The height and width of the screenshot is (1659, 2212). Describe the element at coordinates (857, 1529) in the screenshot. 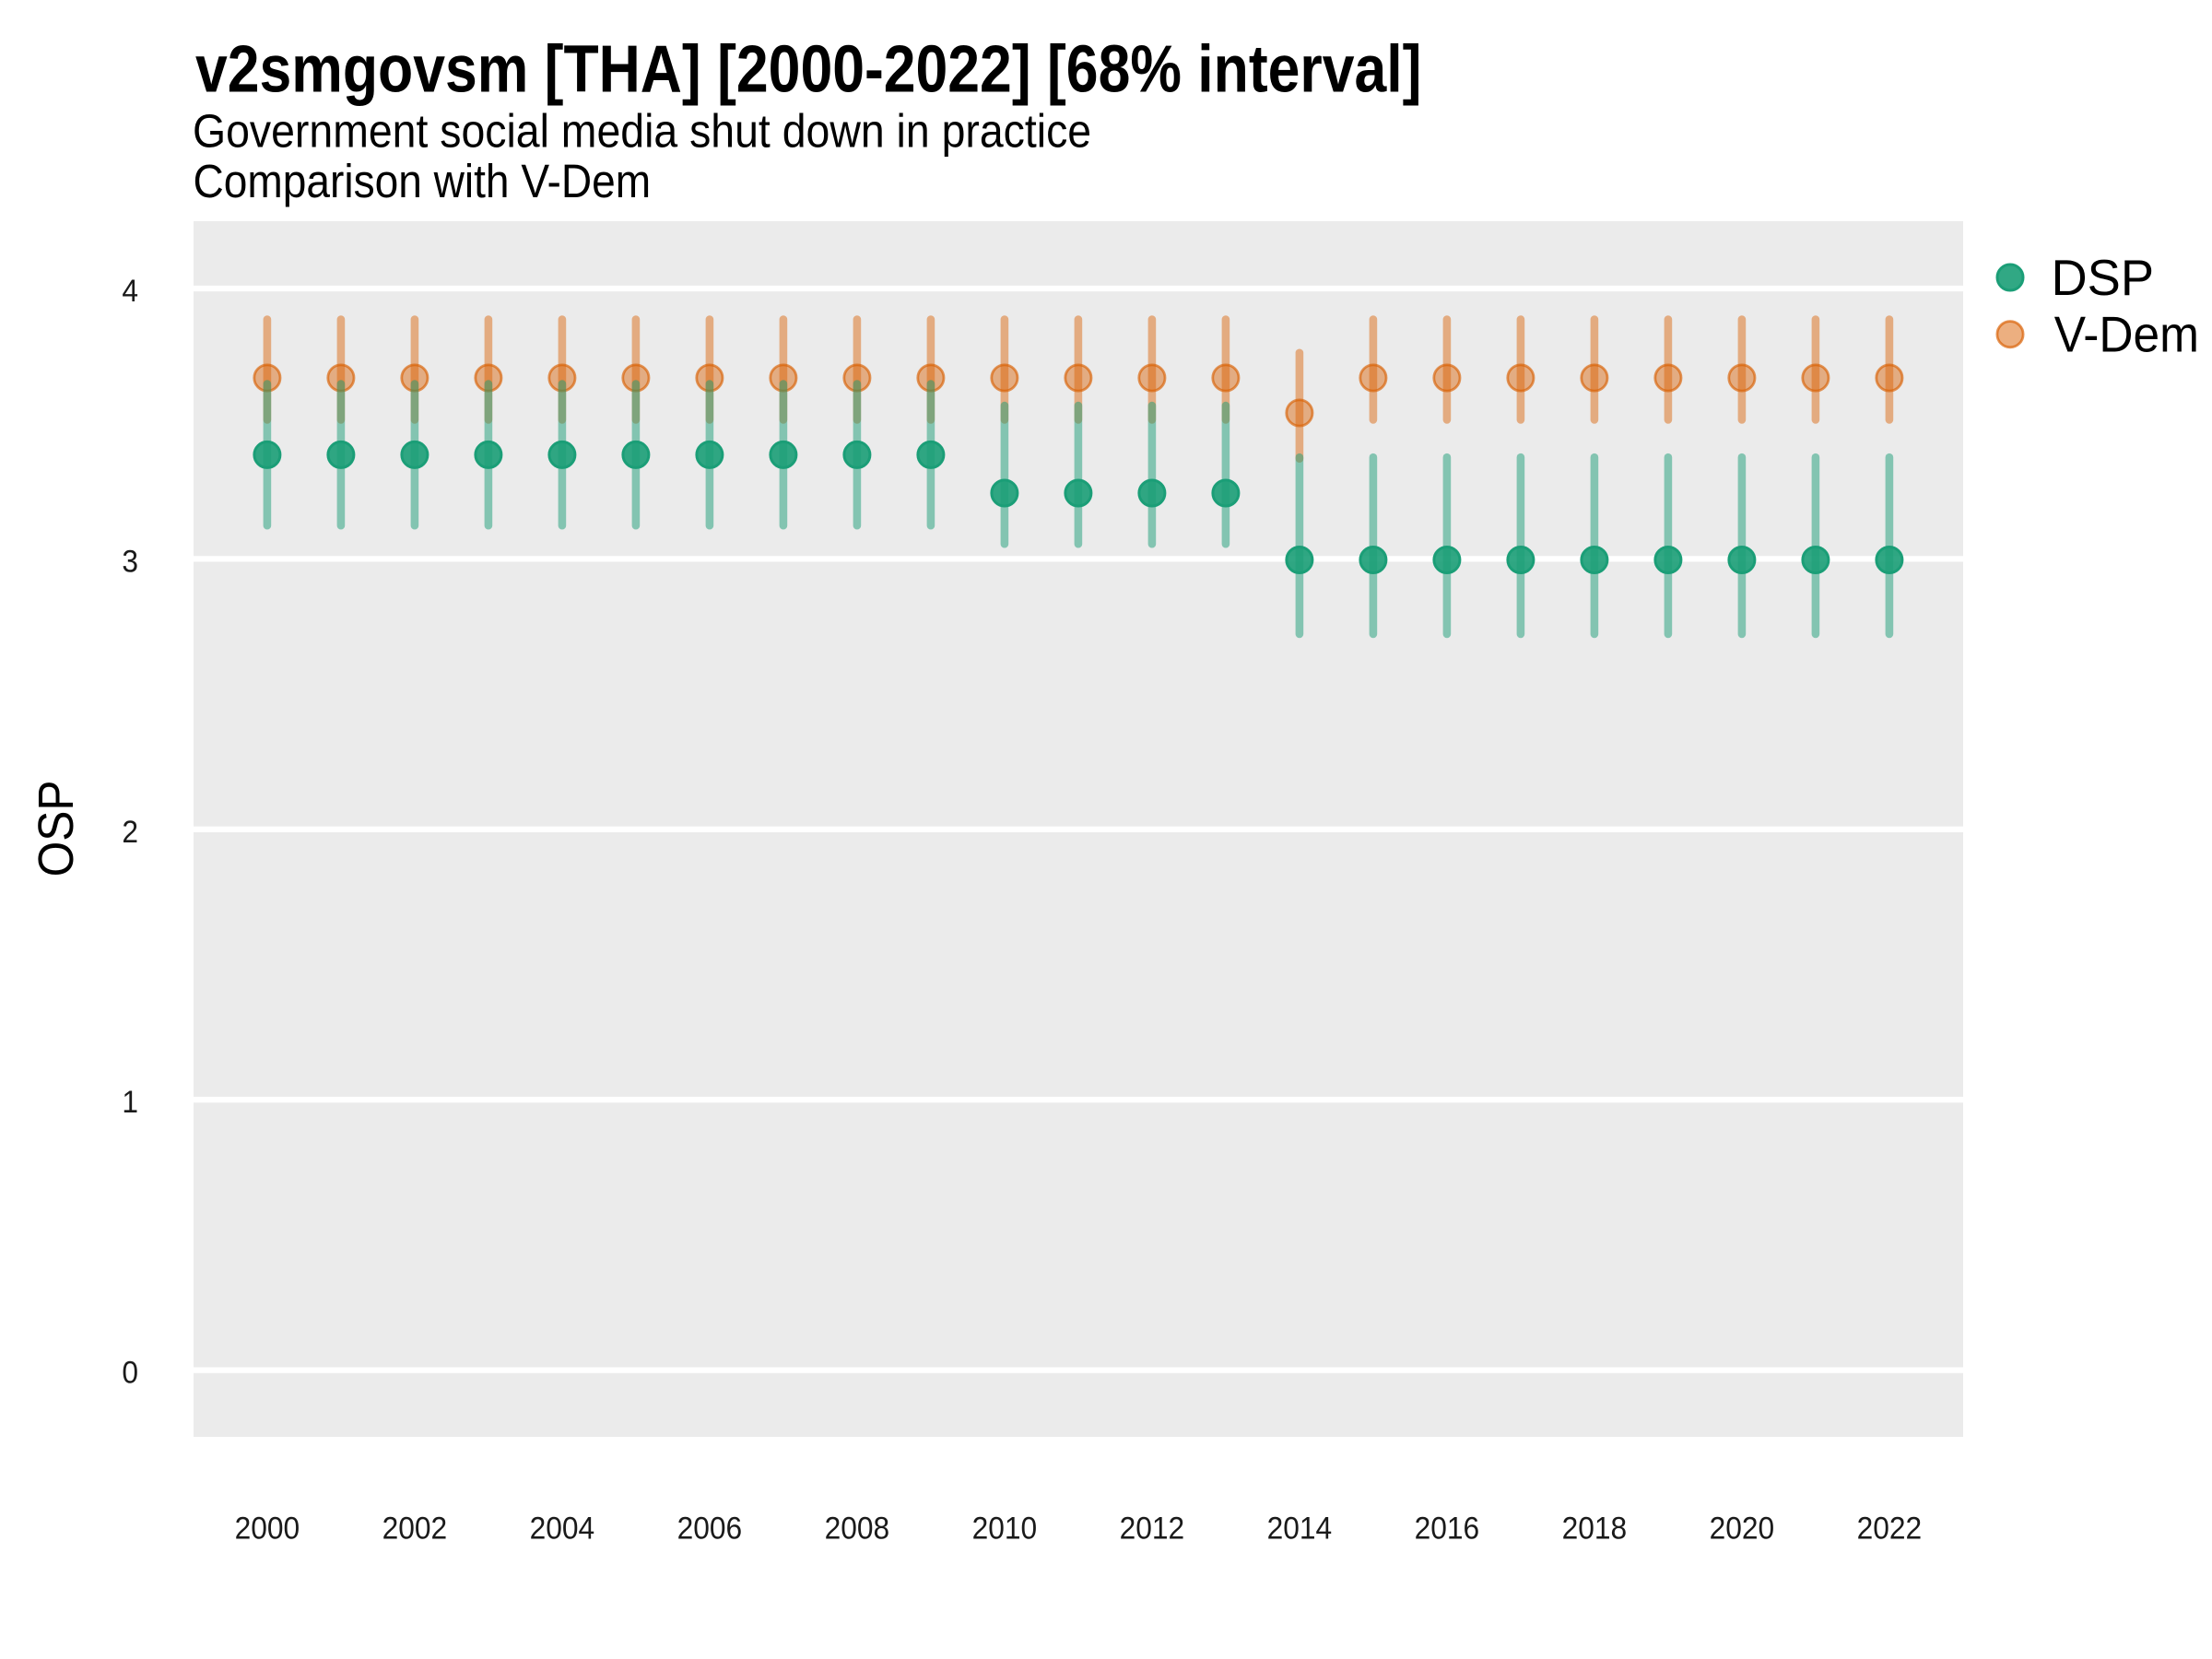

I see `svg-text: 2008` at that location.